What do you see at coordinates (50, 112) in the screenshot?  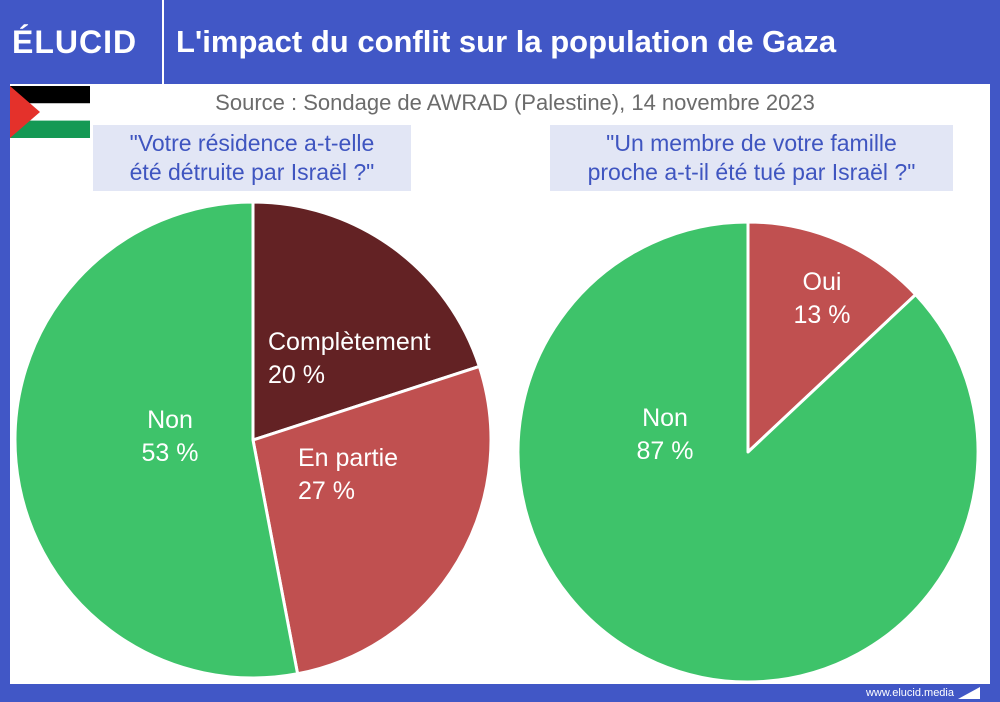 I see `palestine-flag-icon` at bounding box center [50, 112].